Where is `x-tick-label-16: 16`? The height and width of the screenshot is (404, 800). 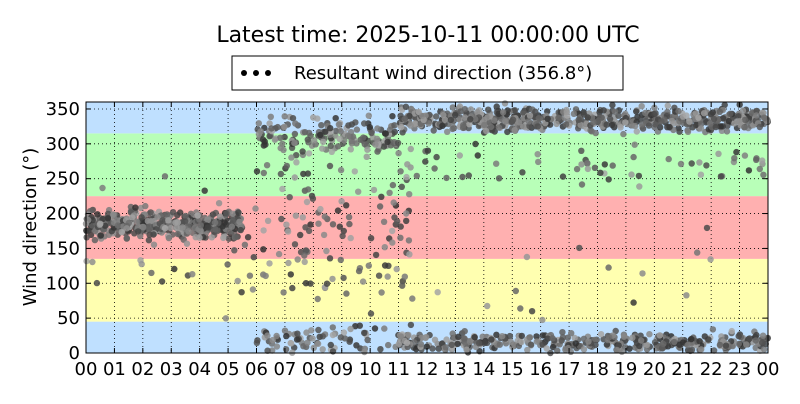 x-tick-label-16: 16 is located at coordinates (540, 369).